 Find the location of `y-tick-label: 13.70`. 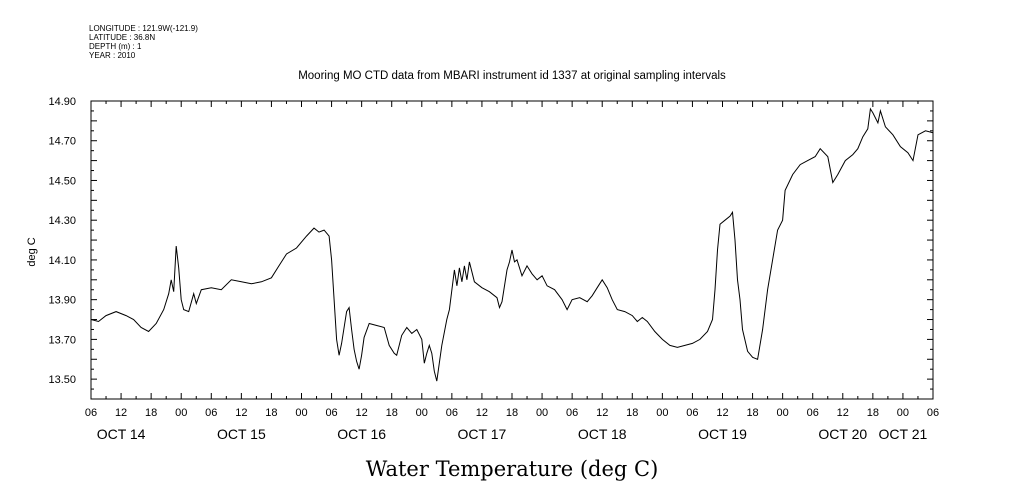

y-tick-label: 13.70 is located at coordinates (62, 340).